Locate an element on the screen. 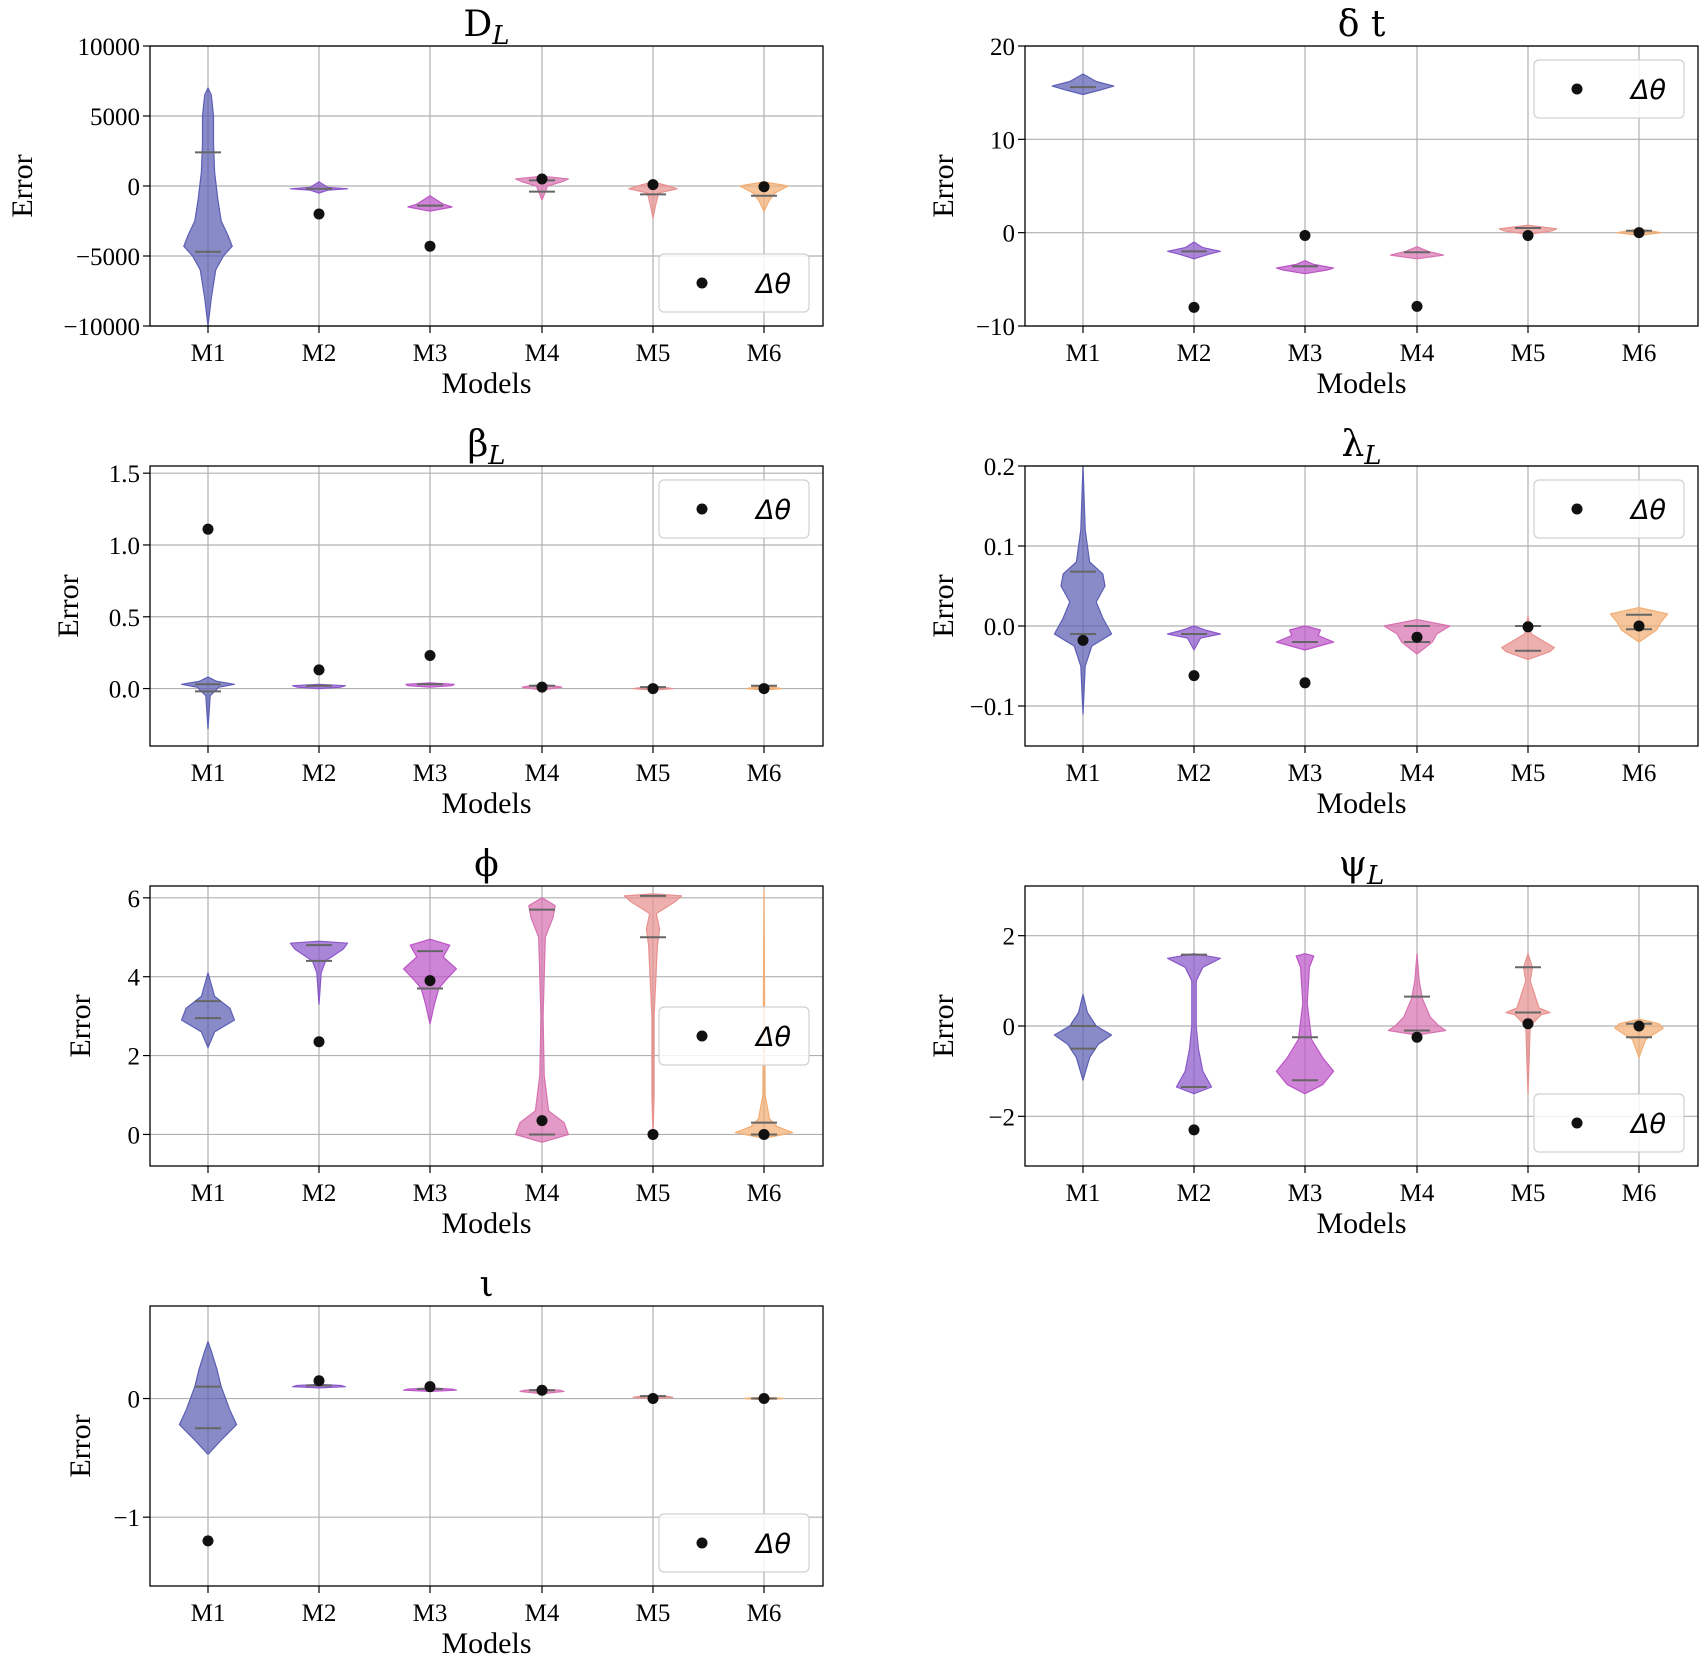 The height and width of the screenshot is (1670, 1708). violin-m4 is located at coordinates (542, 1020).